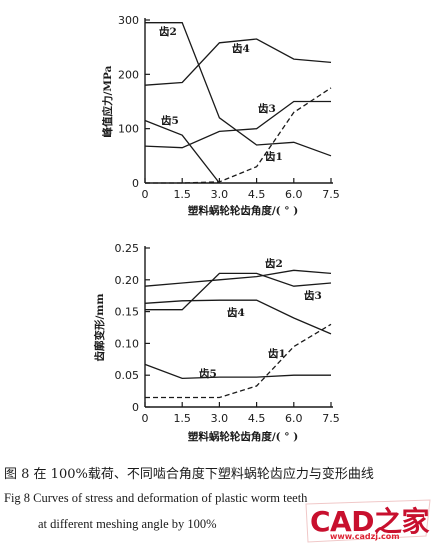 Image resolution: width=436 pixels, height=545 pixels. Describe the element at coordinates (313, 295) in the screenshot. I see `deform-series-label-tooth3: 齿3` at that location.